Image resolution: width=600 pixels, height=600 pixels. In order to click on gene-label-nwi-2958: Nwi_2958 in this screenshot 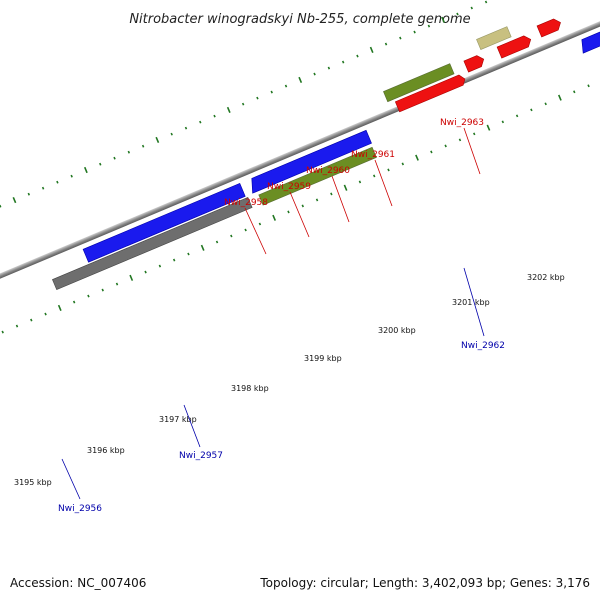, I will do `click(246, 203)`.